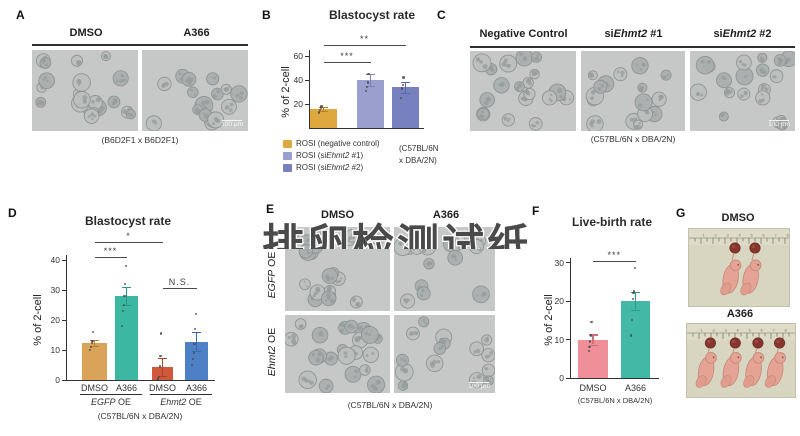 The height and width of the screenshot is (436, 800). Describe the element at coordinates (632, 47) in the screenshot. I see `panel-c-header-rule` at that location.